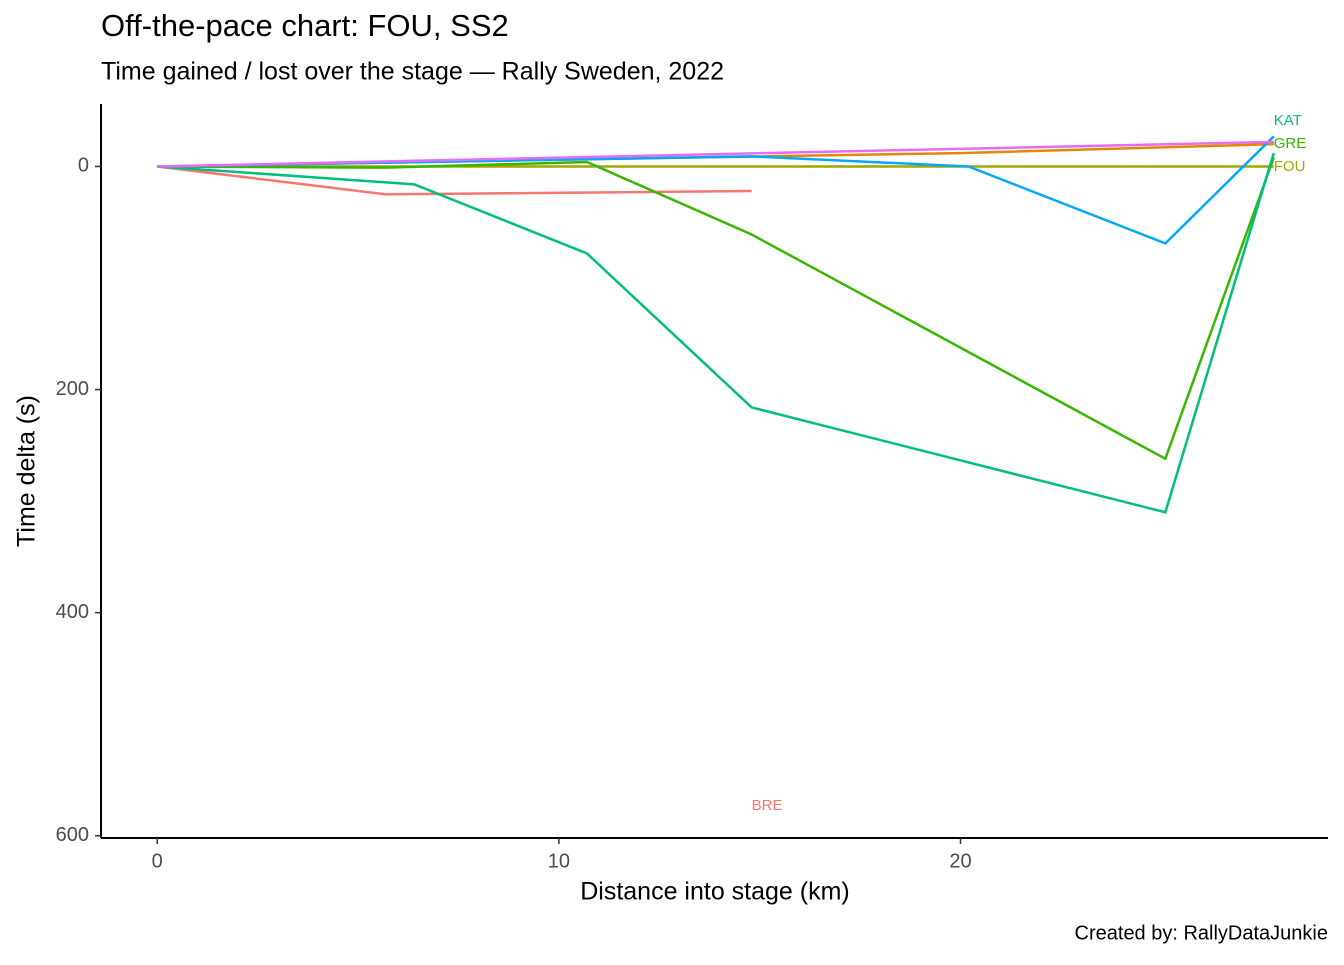 The image size is (1344, 965). What do you see at coordinates (157, 861) in the screenshot?
I see `x-tick-label: 0` at bounding box center [157, 861].